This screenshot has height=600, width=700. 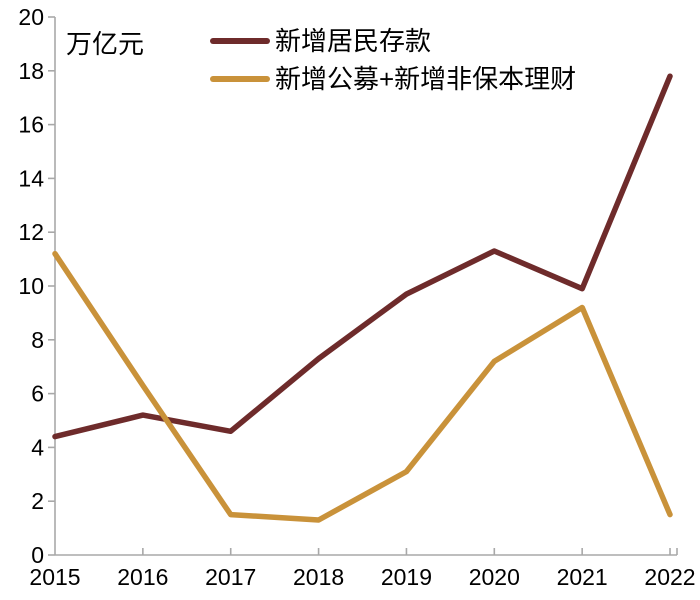 What do you see at coordinates (37, 555) in the screenshot?
I see `y-tick-label: 0` at bounding box center [37, 555].